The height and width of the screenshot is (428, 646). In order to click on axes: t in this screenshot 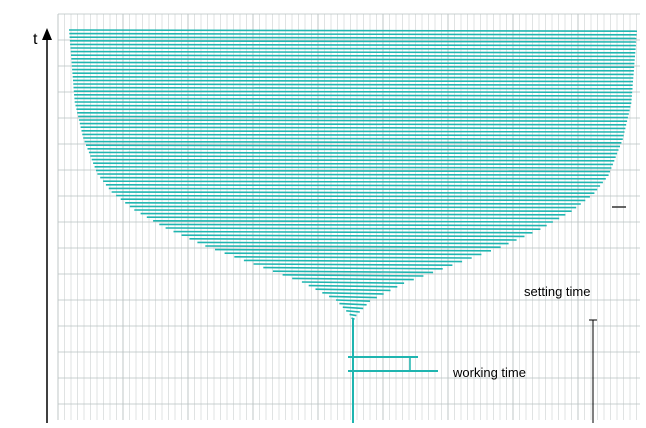, I will do `click(42, 225)`.